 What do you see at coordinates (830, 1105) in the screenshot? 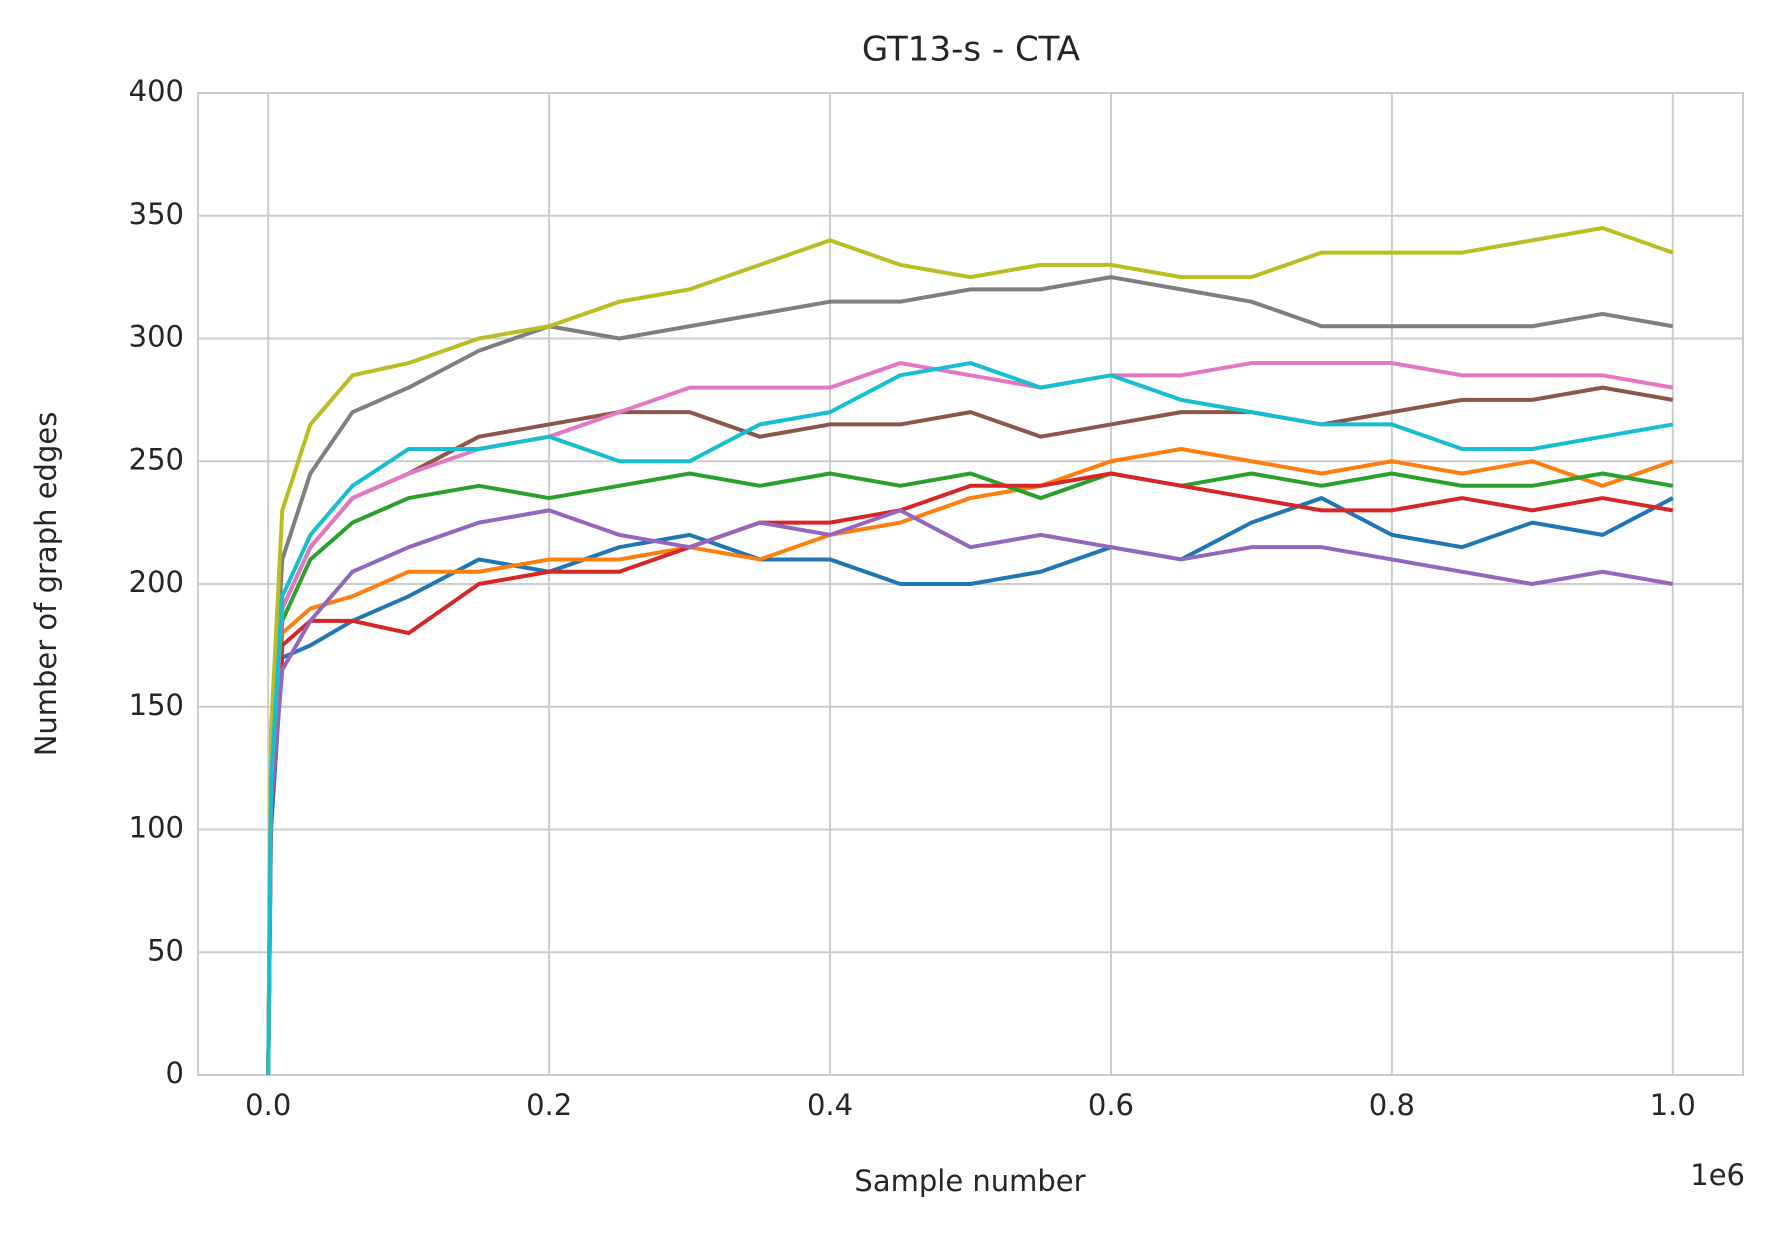
I see `x-tick-label: 0.4` at bounding box center [830, 1105].